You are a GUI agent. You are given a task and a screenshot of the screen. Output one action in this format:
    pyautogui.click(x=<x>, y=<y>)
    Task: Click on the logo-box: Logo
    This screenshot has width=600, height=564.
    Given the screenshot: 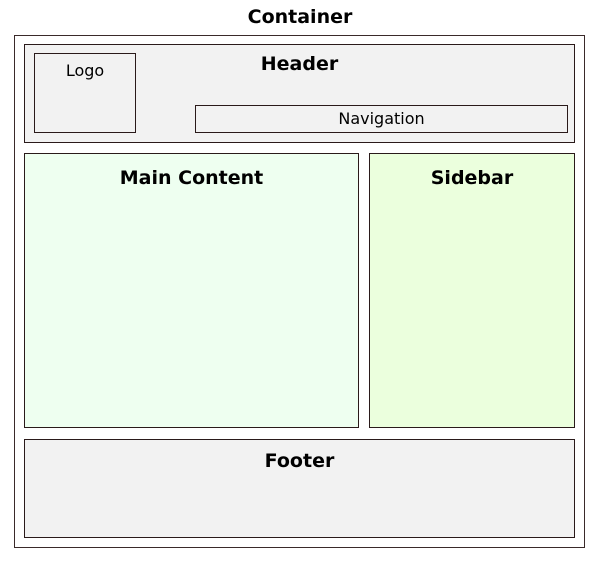 What is the action you would take?
    pyautogui.click(x=85, y=93)
    